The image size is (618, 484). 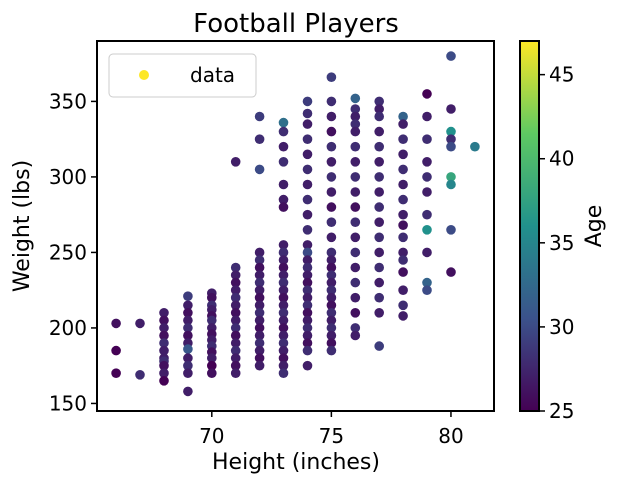 I want to click on colorbar-label: Age, so click(x=594, y=226).